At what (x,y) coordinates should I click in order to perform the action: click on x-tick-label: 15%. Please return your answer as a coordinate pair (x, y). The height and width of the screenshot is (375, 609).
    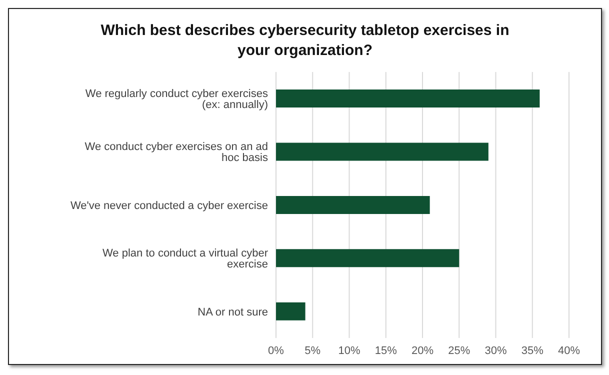
    Looking at the image, I should click on (386, 350).